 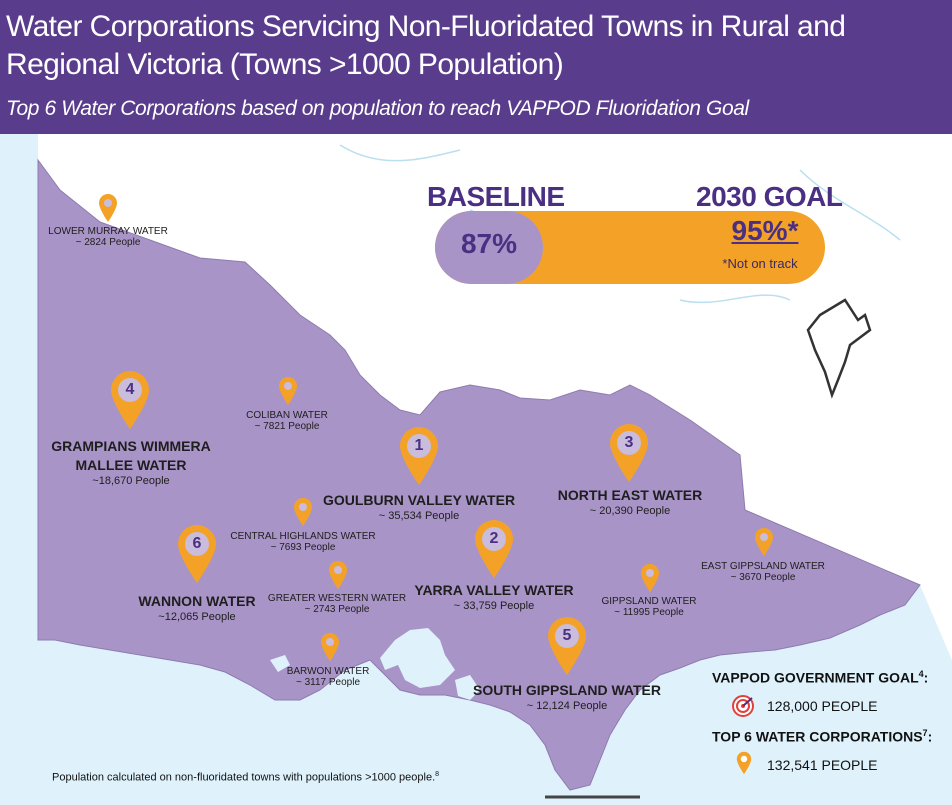 What do you see at coordinates (197, 601) in the screenshot?
I see `corp-name: WANNON WATER` at bounding box center [197, 601].